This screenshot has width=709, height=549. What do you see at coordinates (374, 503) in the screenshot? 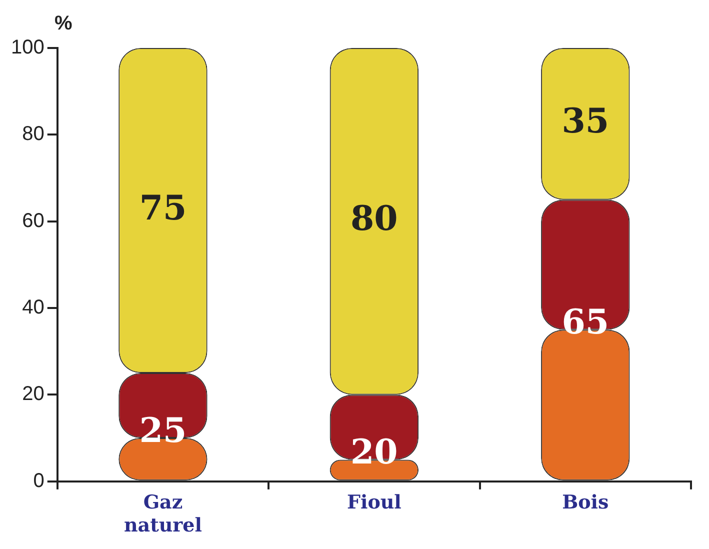
I see `x-tick-label: Fioul` at bounding box center [374, 503].